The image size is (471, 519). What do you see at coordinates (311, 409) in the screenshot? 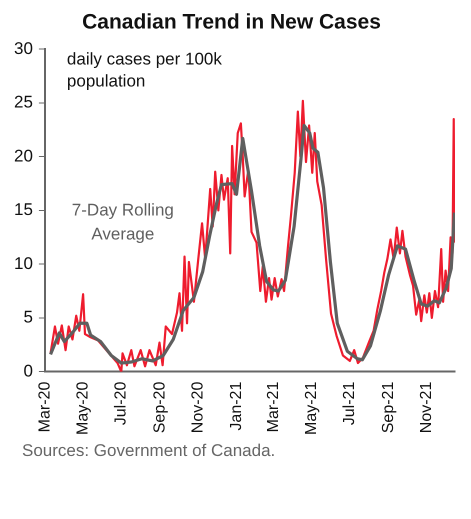
I see `x-tick-label: May-21` at bounding box center [311, 409].